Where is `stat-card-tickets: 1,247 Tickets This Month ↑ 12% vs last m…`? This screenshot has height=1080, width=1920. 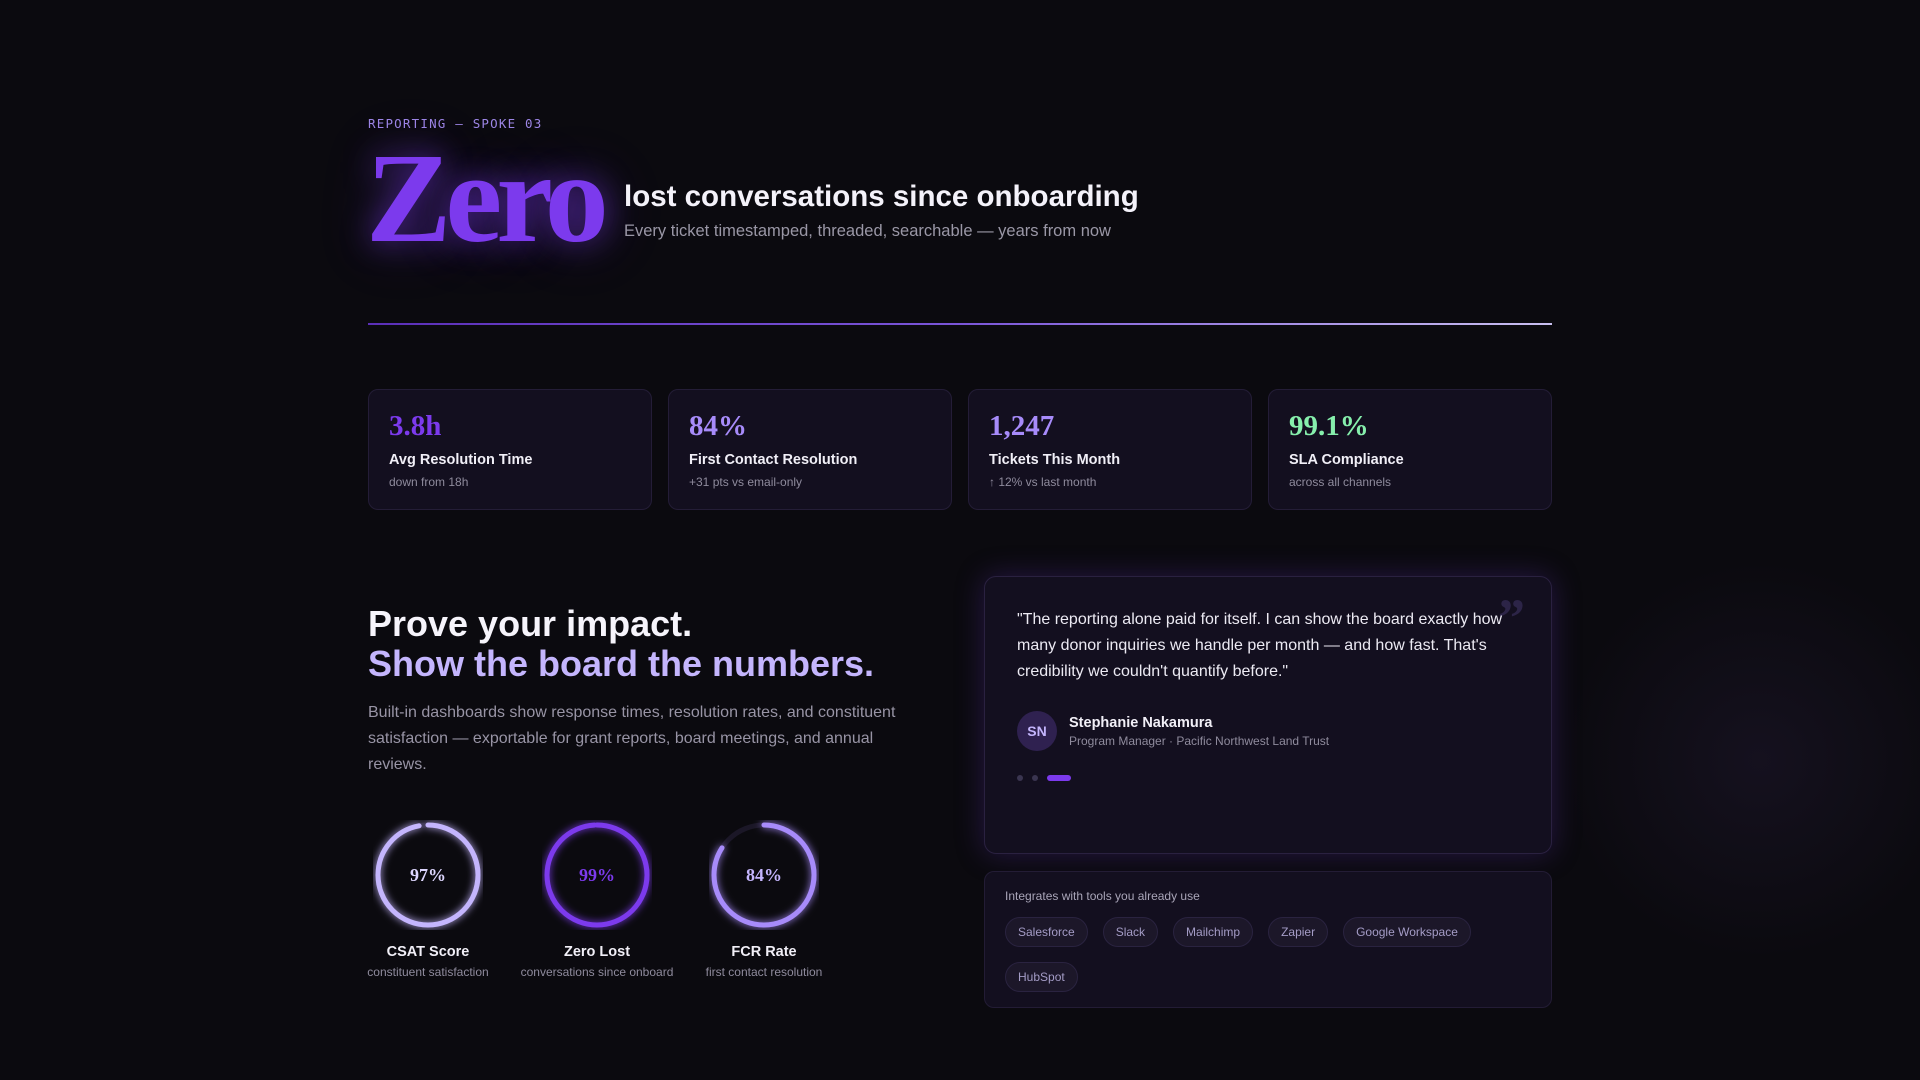
stat-card-tickets: 1,247 Tickets This Month ↑ 12% vs last m… is located at coordinates (1110, 449).